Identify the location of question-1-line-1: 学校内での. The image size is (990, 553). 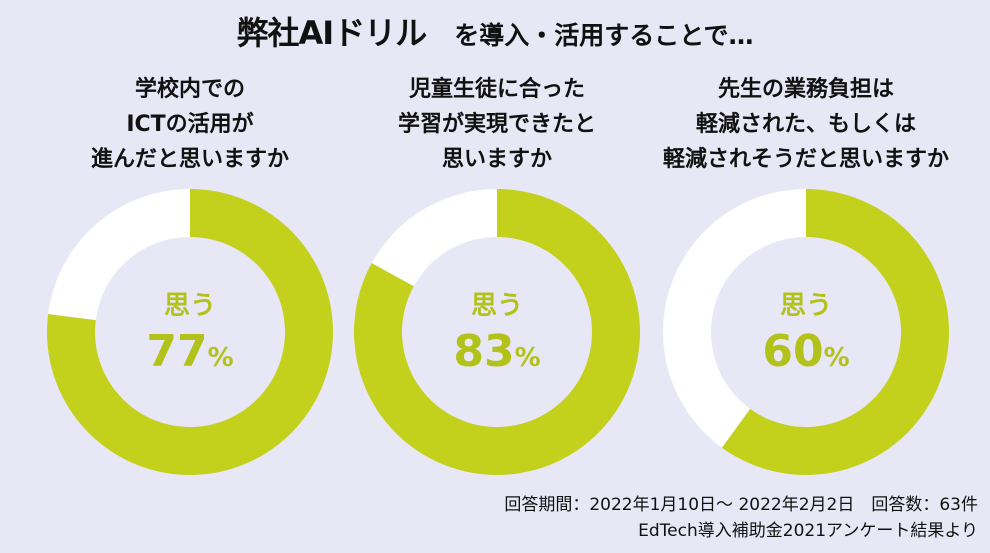
(189, 89).